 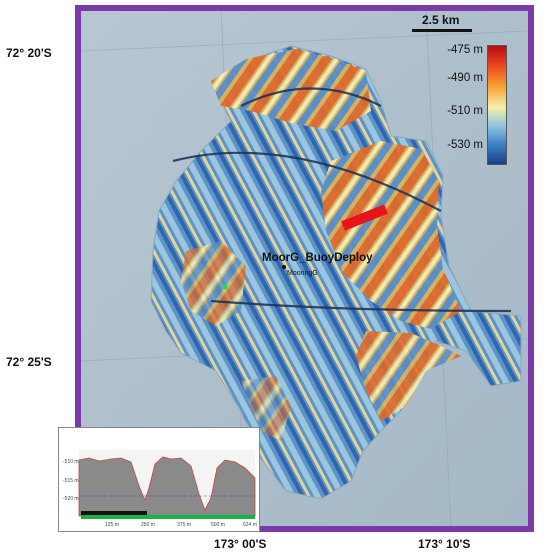 I want to click on depth-color-legend, so click(x=497, y=105).